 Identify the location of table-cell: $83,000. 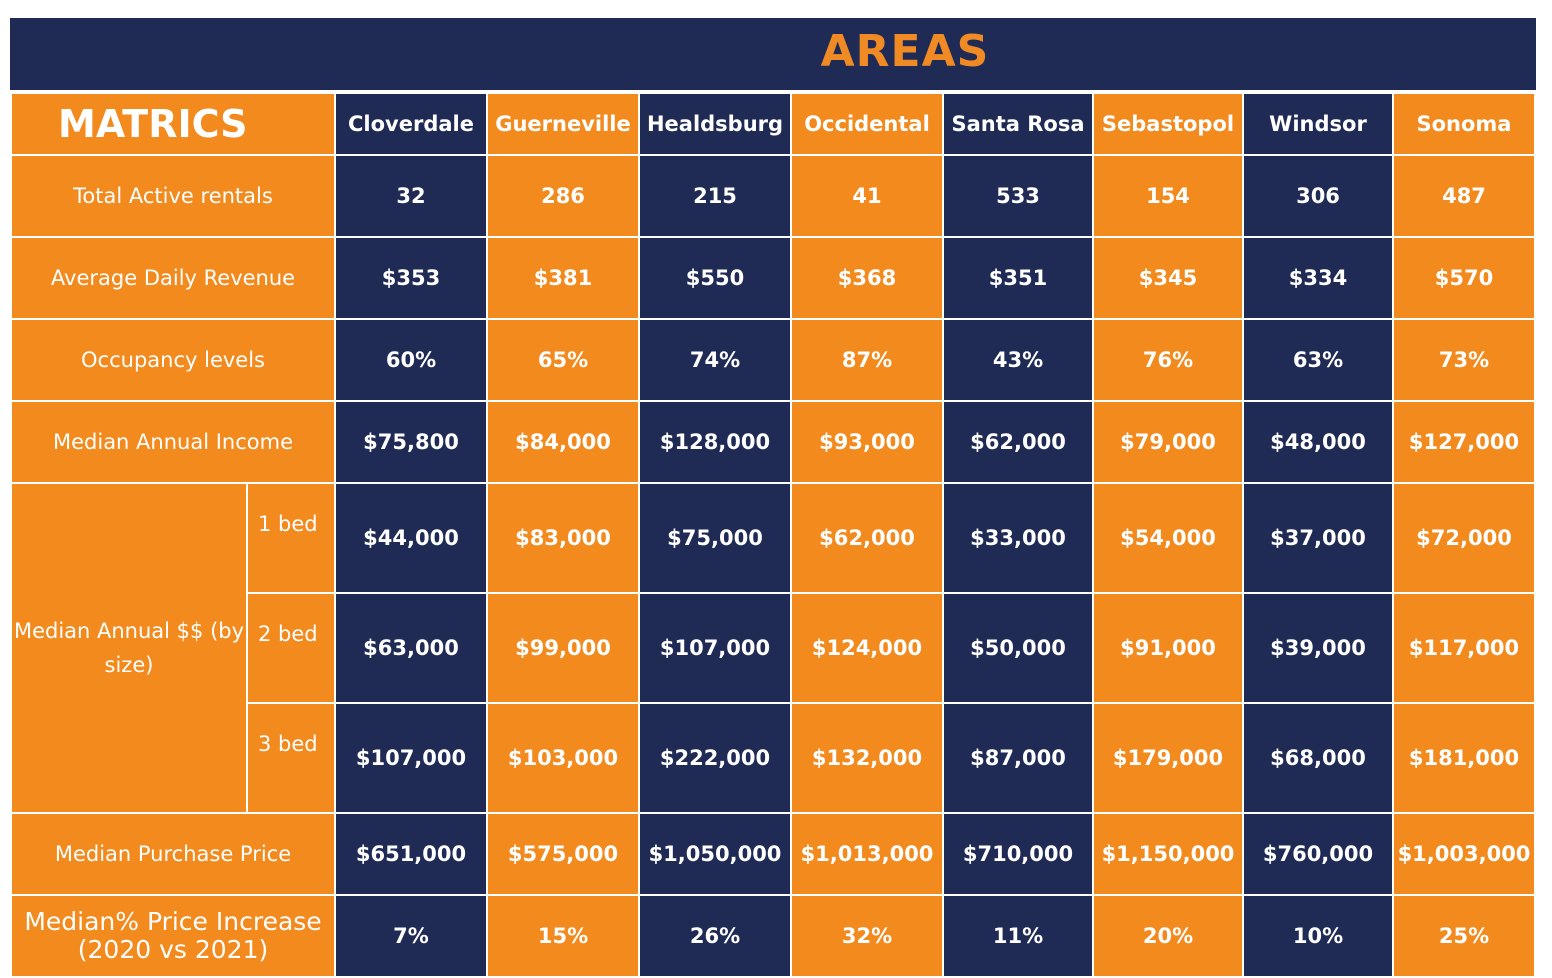
(563, 538).